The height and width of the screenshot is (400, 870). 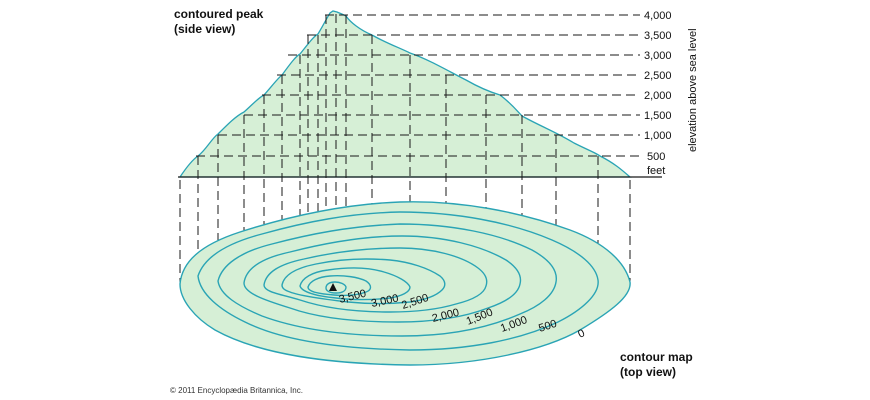 I want to click on copyright-notice: © 2011 Encyclopædia Britannica, Inc., so click(x=236, y=390).